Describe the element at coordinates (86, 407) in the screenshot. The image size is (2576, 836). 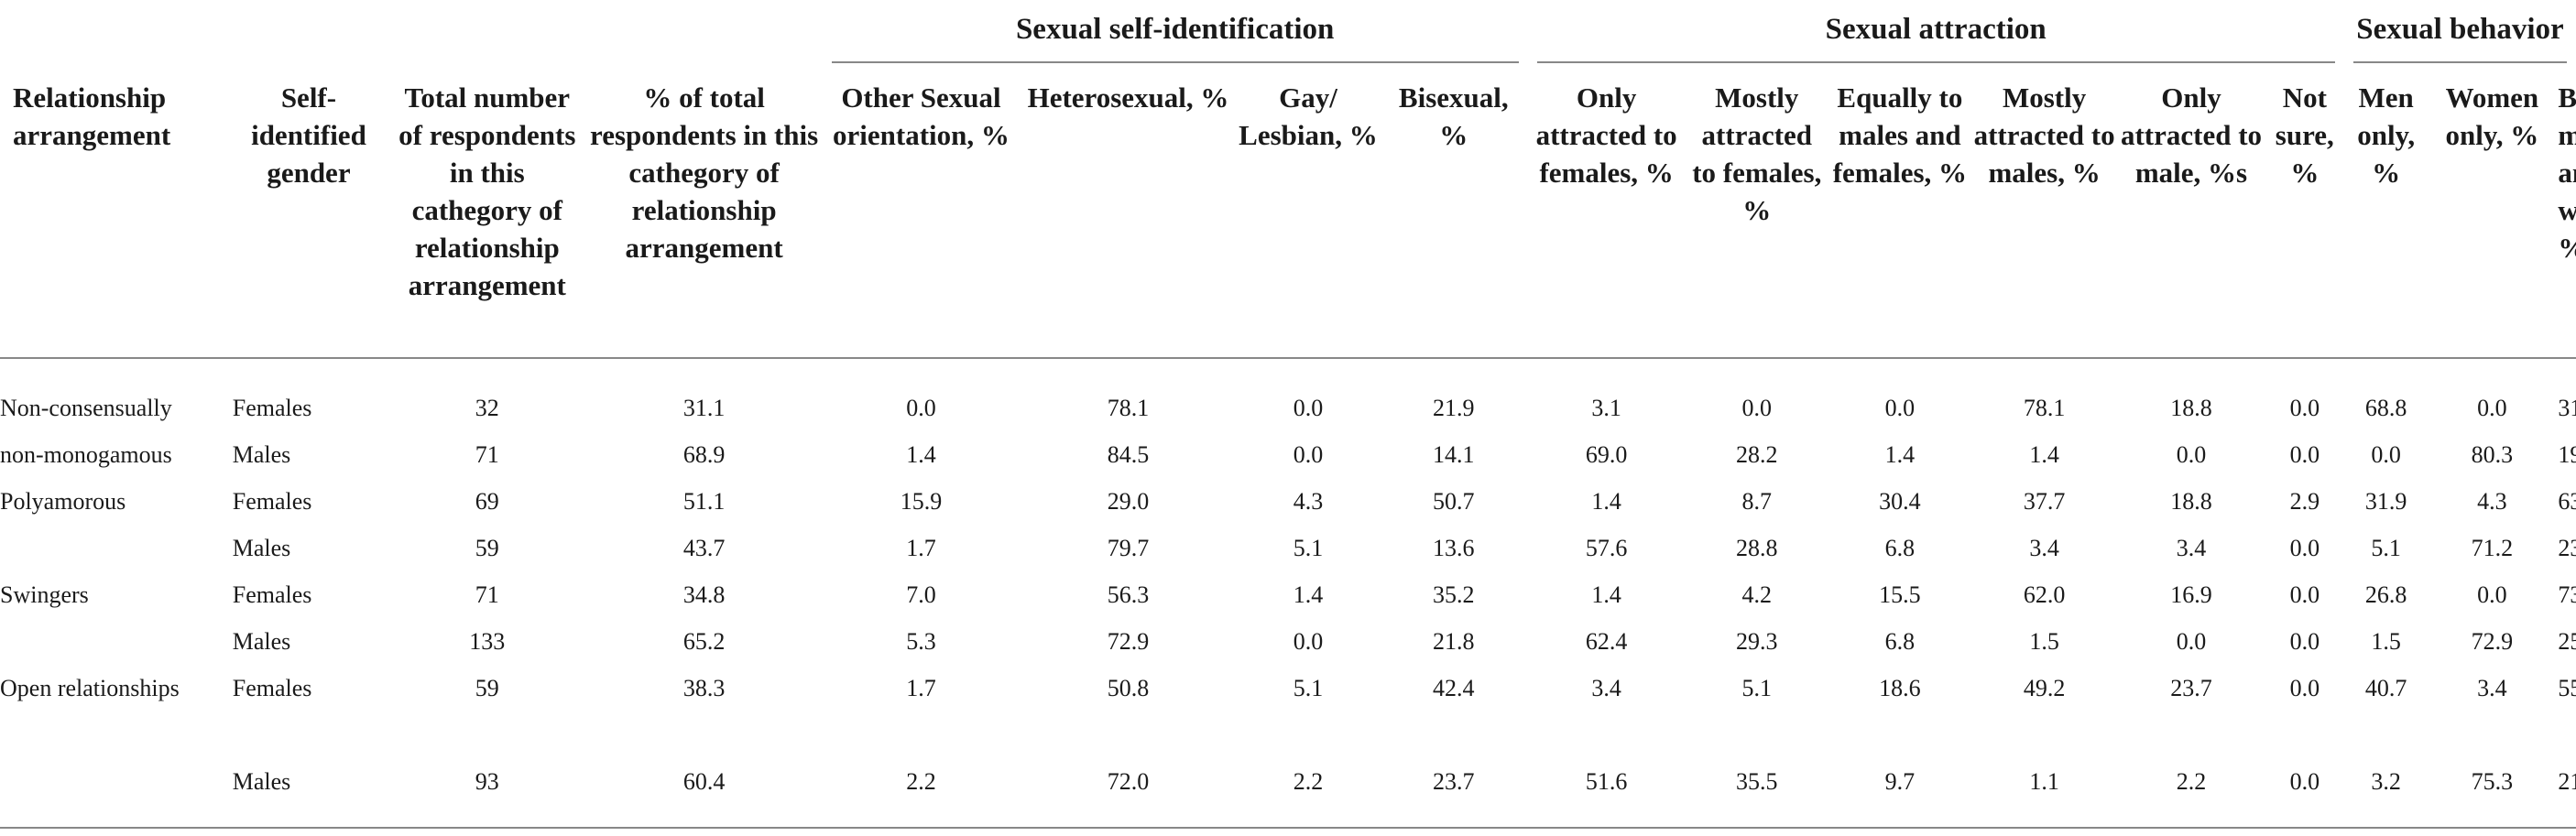
I see `cell-arrangement: Non-consensually` at that location.